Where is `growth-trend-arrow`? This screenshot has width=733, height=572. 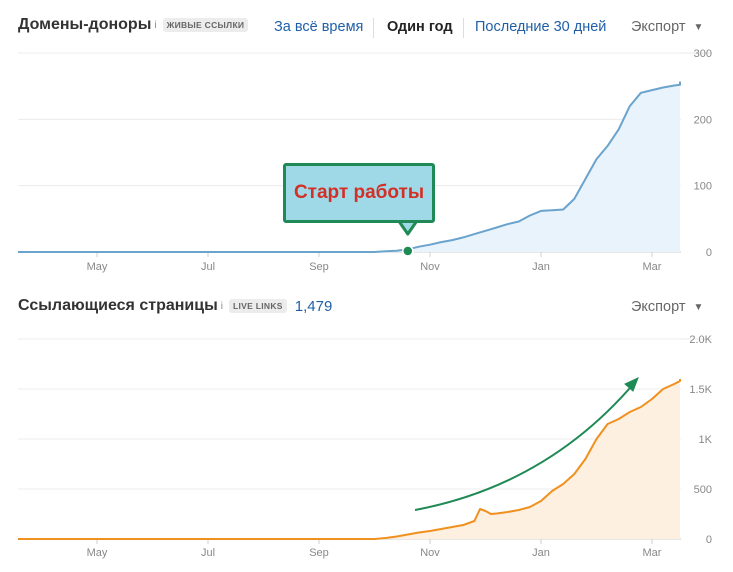 growth-trend-arrow is located at coordinates (525, 445).